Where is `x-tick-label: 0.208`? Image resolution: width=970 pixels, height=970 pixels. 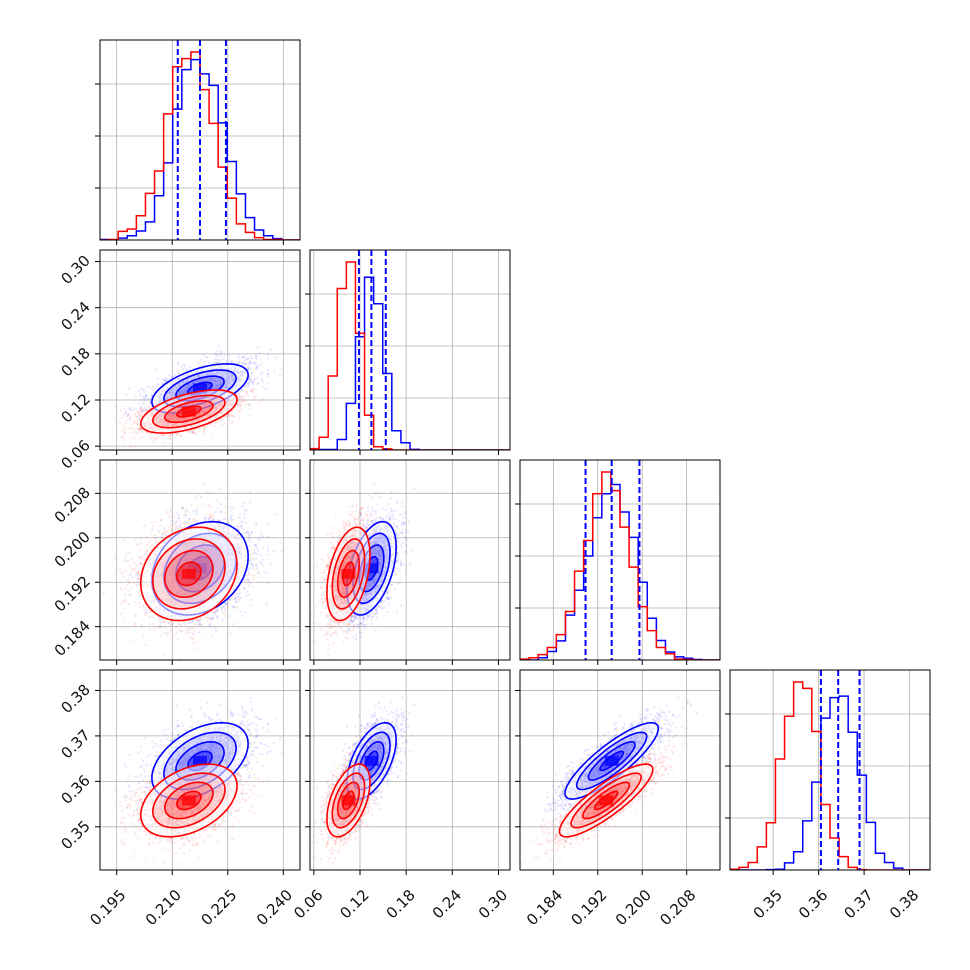 x-tick-label: 0.208 is located at coordinates (677, 907).